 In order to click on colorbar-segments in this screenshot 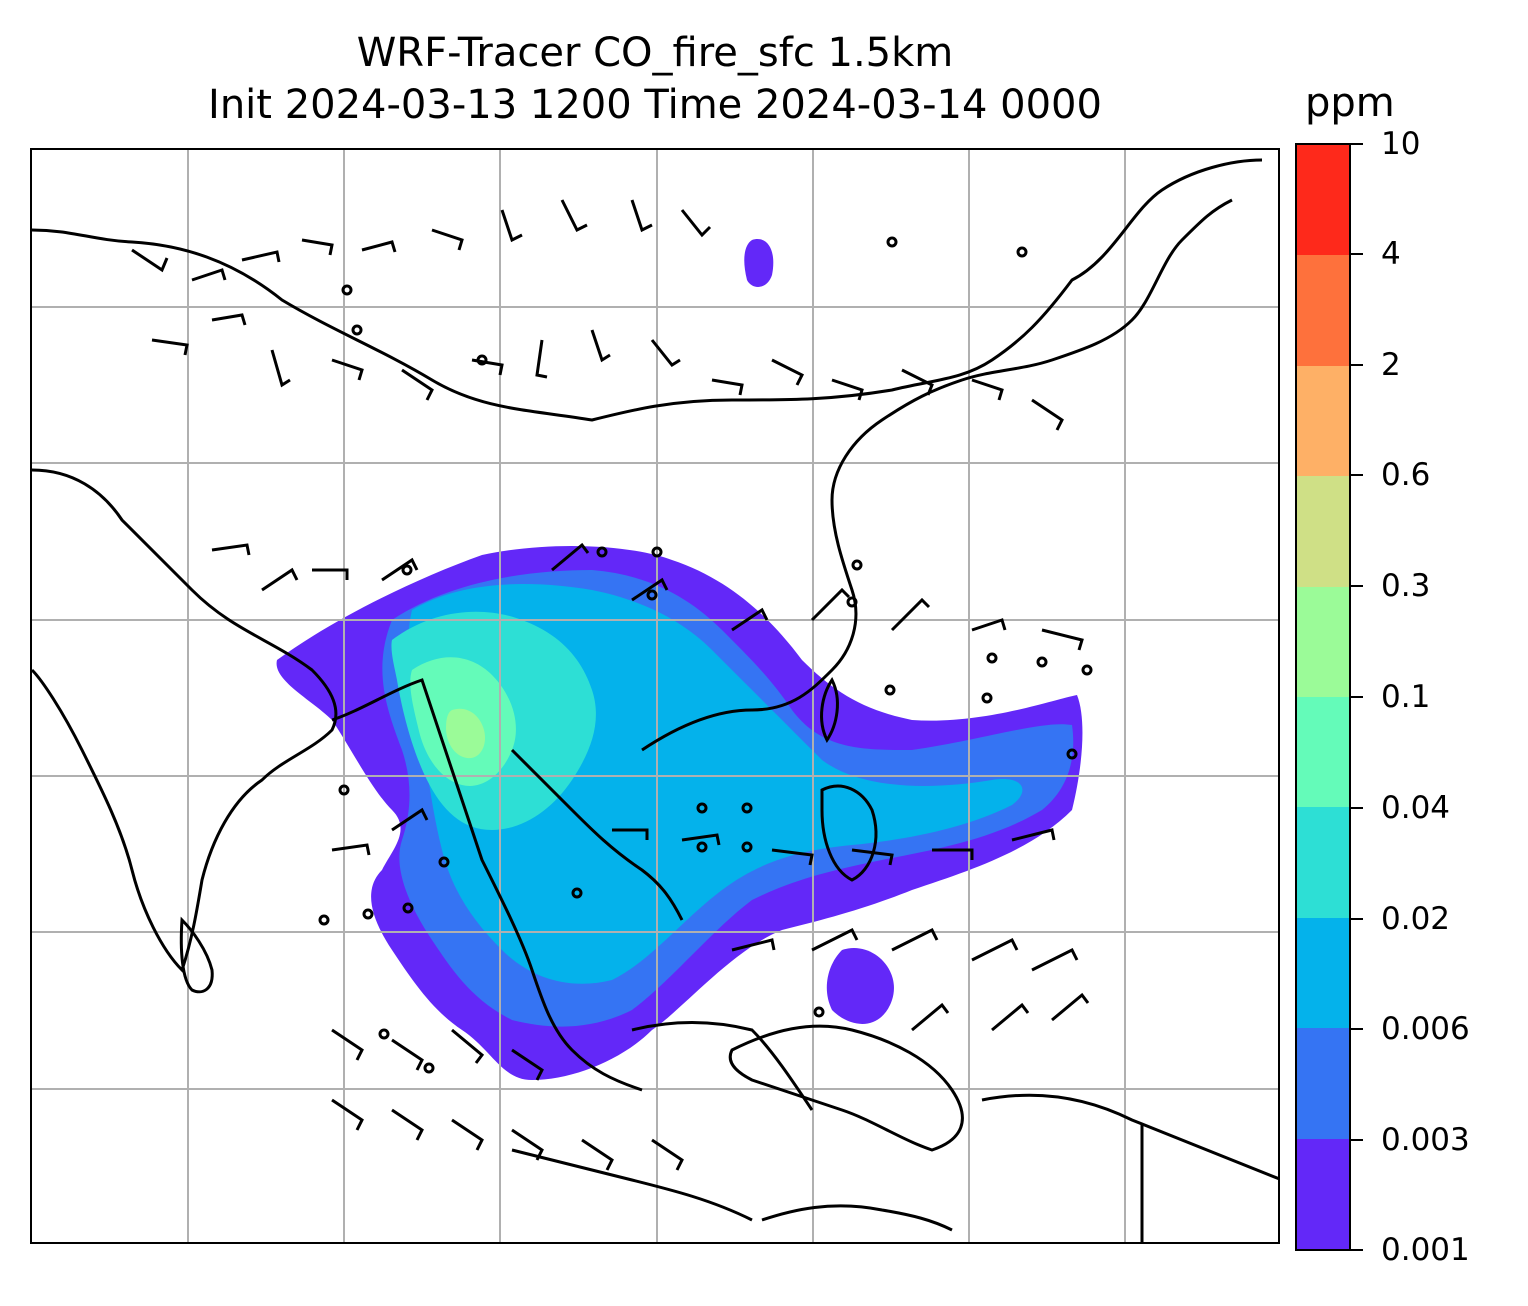, I will do `click(1323, 697)`.